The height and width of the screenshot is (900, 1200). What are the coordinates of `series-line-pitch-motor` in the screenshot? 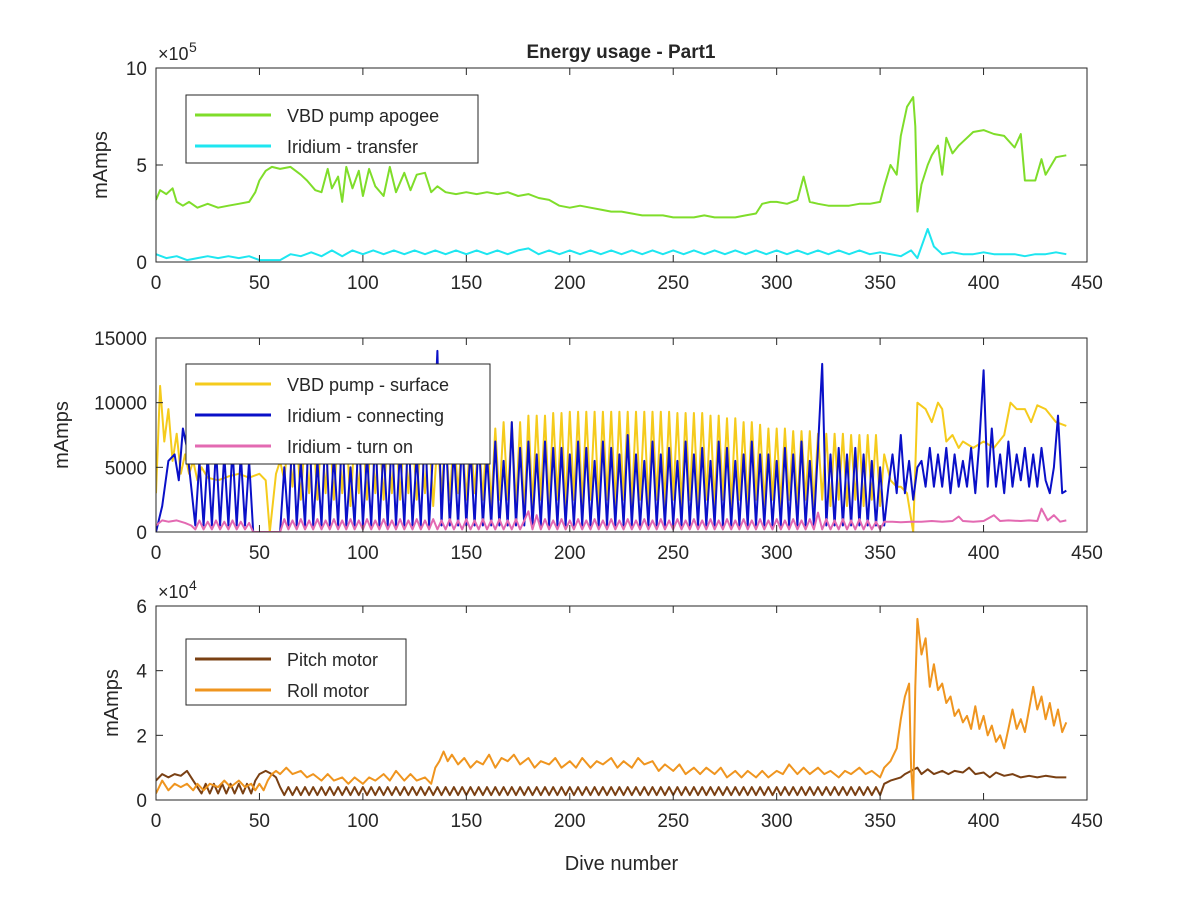 It's located at (611, 781).